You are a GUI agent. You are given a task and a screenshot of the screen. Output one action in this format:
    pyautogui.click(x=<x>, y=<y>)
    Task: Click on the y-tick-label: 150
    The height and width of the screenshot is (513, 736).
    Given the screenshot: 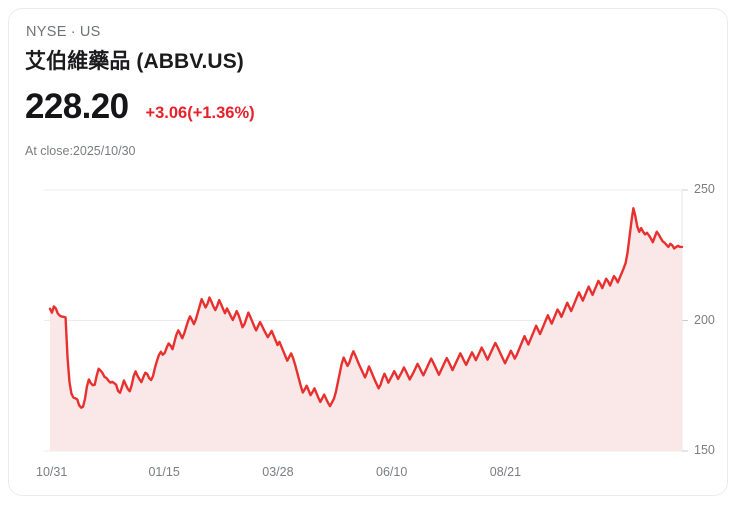 What is the action you would take?
    pyautogui.click(x=704, y=450)
    